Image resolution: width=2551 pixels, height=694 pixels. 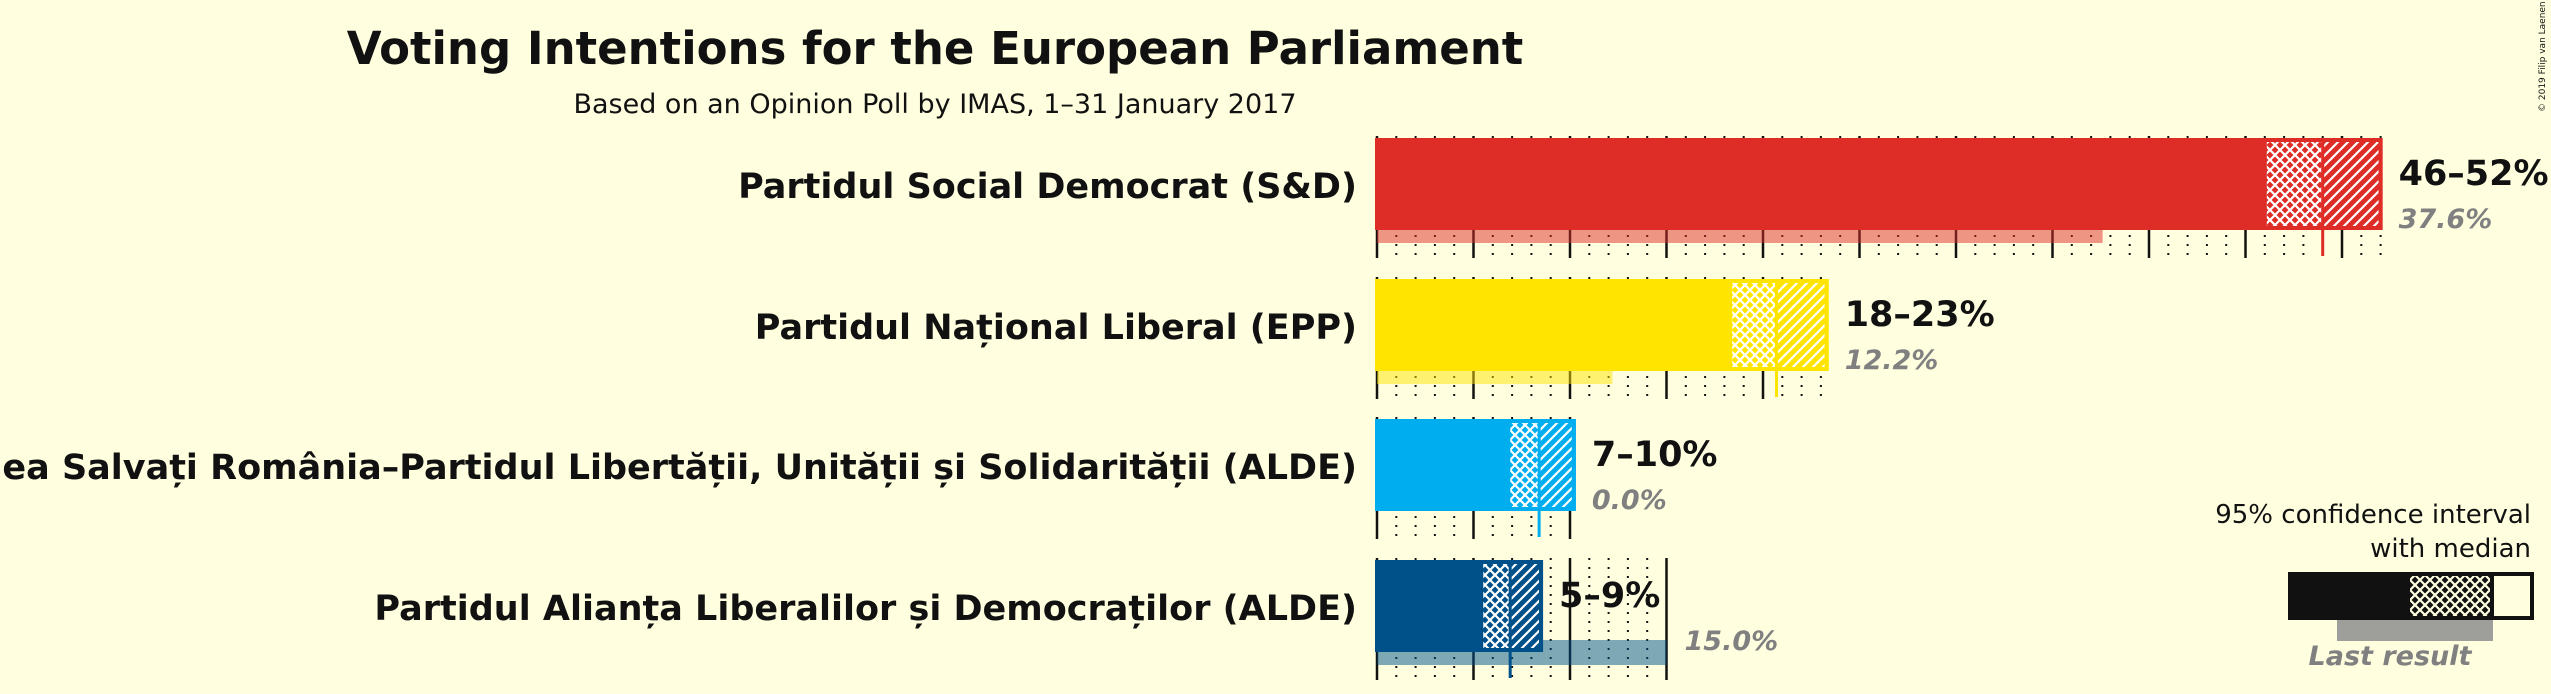 What do you see at coordinates (2350, 596) in the screenshot?
I see `legend-ci-solid` at bounding box center [2350, 596].